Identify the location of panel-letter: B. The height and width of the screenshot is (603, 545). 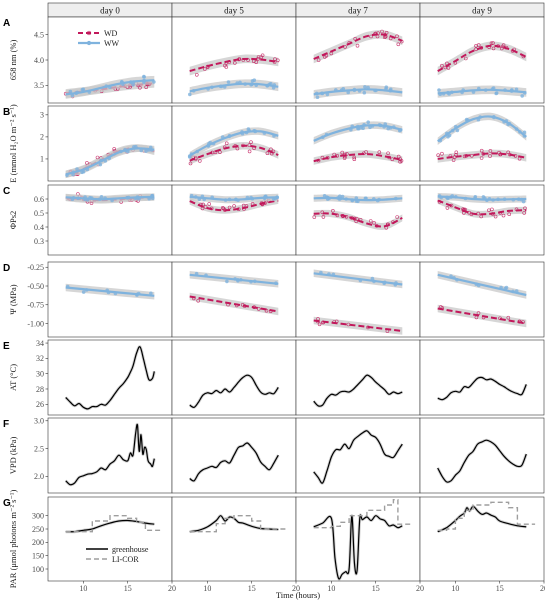
(6, 112).